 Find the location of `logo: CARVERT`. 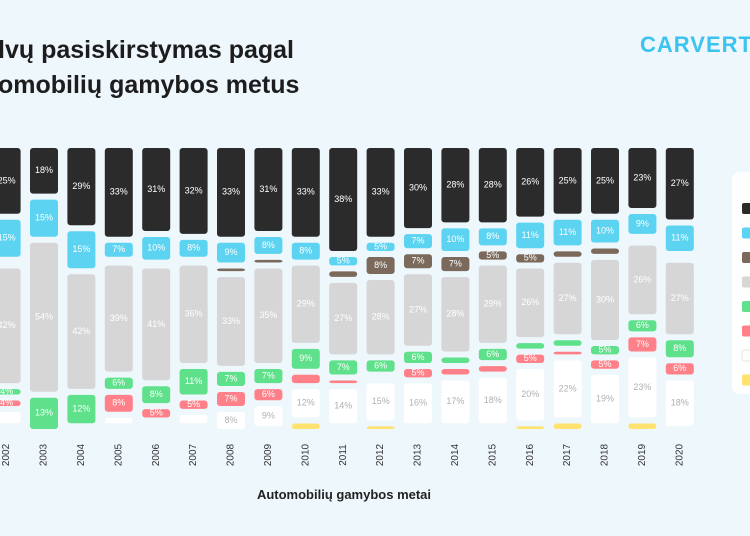

logo: CARVERT is located at coordinates (695, 44).